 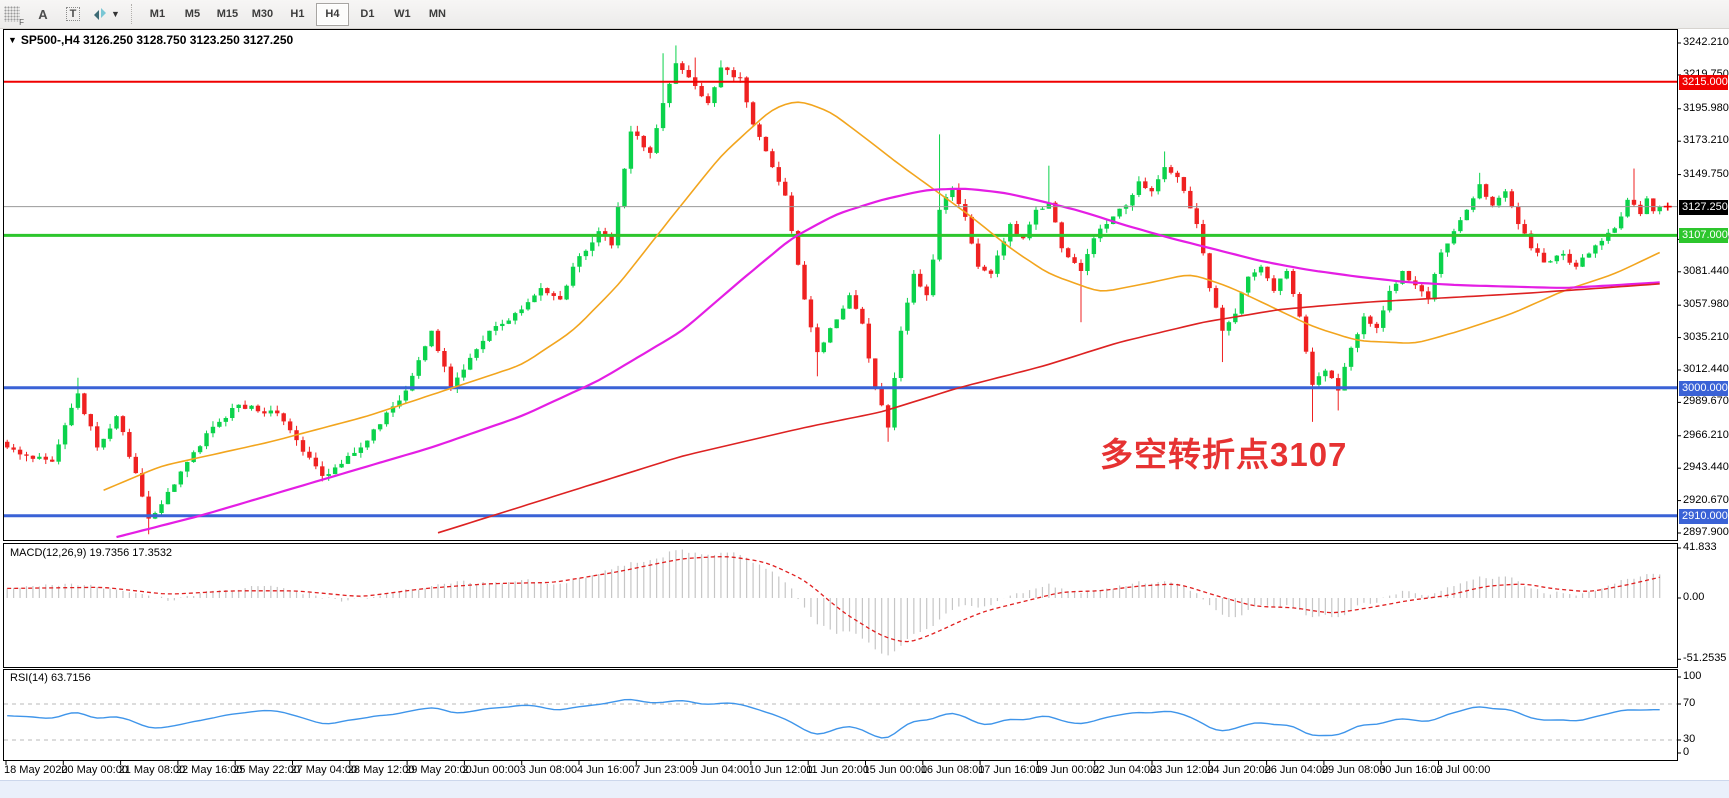 What do you see at coordinates (864, 789) in the screenshot?
I see `status-strip` at bounding box center [864, 789].